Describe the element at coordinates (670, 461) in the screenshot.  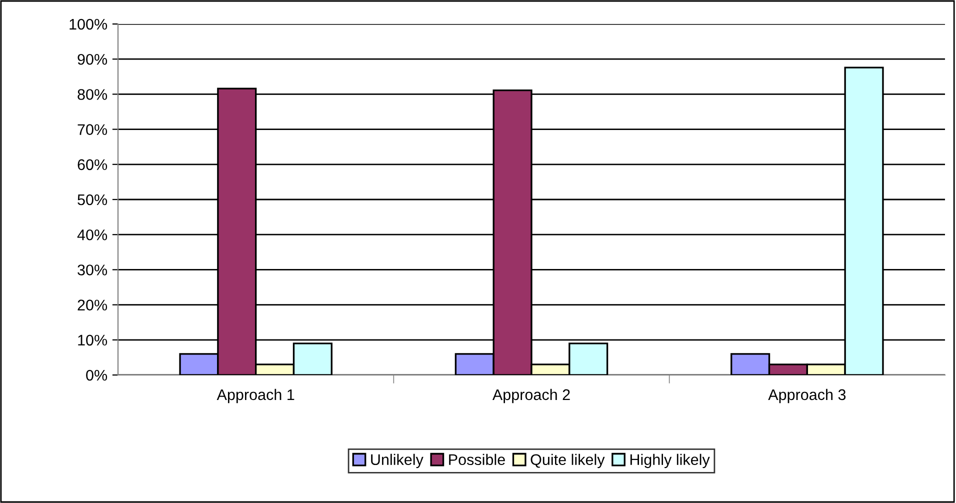
I see `legend-label: Highly likely` at that location.